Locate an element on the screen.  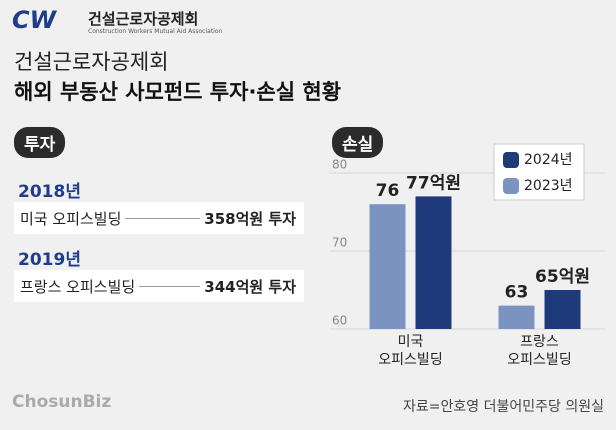
legend-label: 2023년 is located at coordinates (548, 186).